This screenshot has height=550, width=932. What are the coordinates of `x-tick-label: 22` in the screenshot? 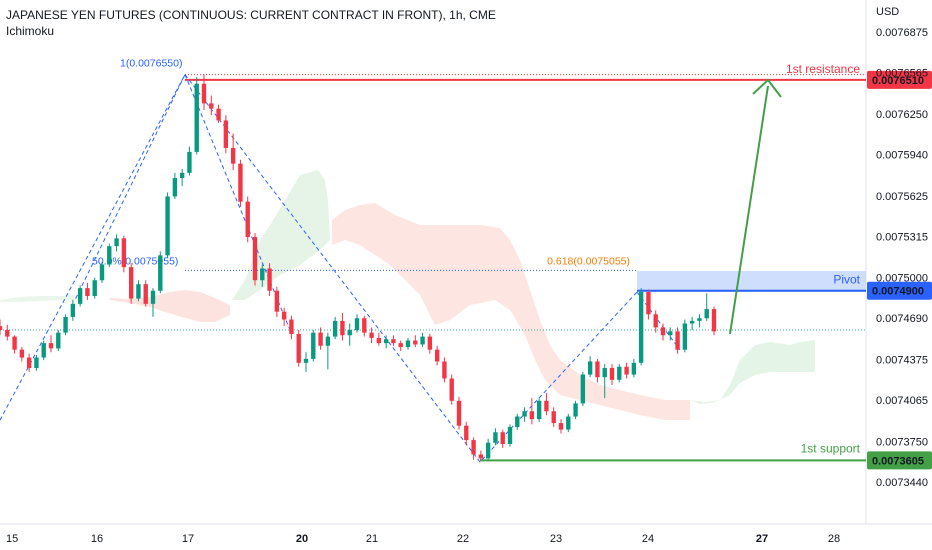 It's located at (463, 539).